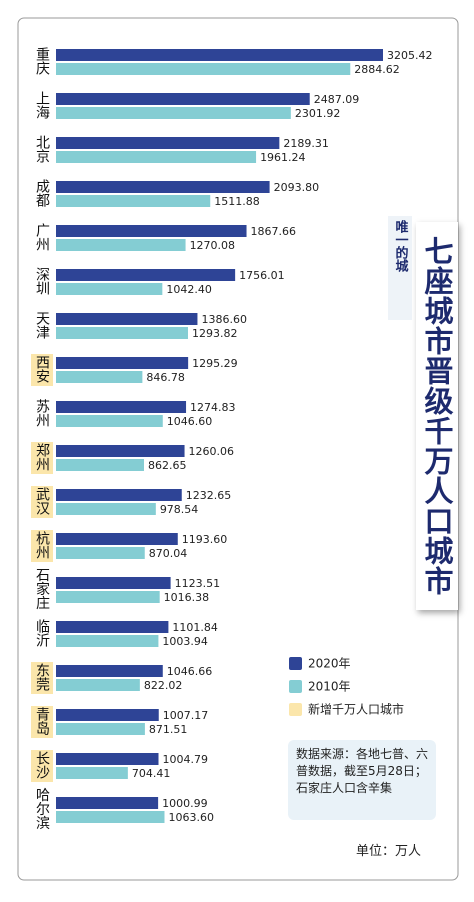 This screenshot has height=902, width=474. I want to click on value-label: 846.78, so click(165, 377).